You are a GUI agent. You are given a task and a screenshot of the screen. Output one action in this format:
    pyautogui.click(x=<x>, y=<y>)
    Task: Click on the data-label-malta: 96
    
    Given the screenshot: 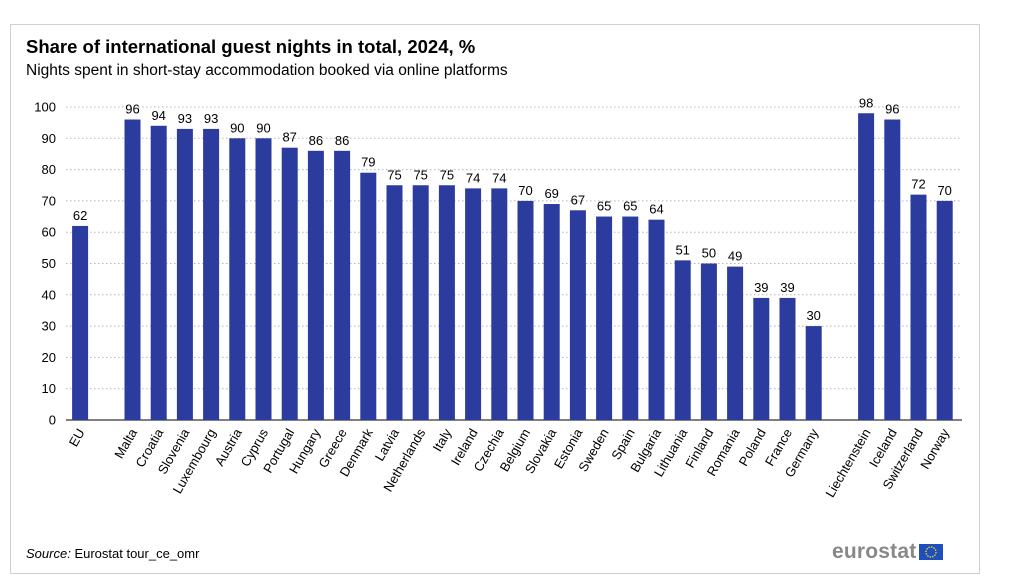 What is the action you would take?
    pyautogui.click(x=132, y=109)
    